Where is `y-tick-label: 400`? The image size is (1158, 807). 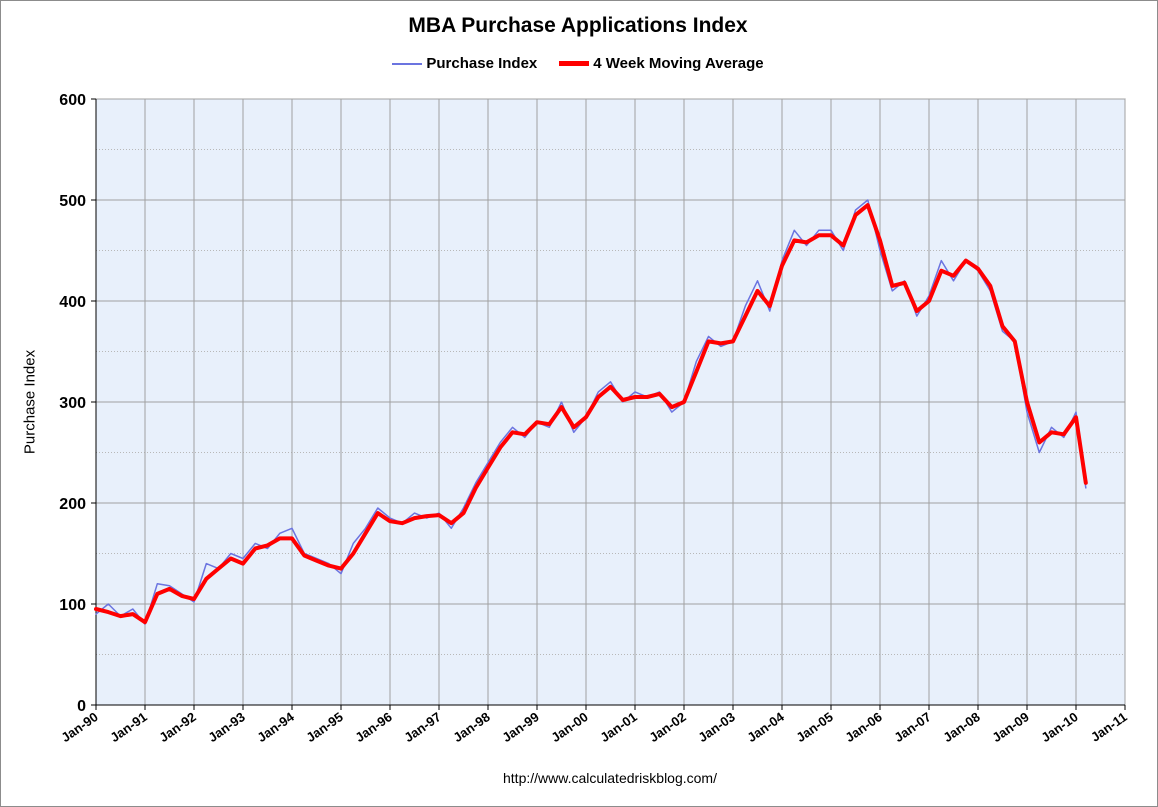 y-tick-label: 400 is located at coordinates (72, 302).